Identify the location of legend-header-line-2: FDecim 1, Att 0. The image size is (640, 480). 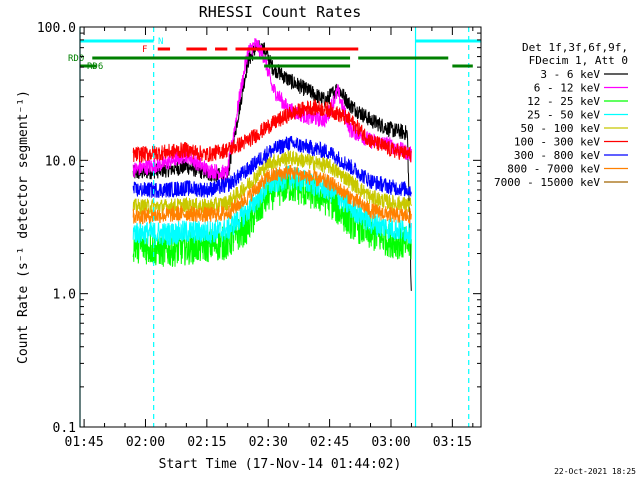
(578, 60).